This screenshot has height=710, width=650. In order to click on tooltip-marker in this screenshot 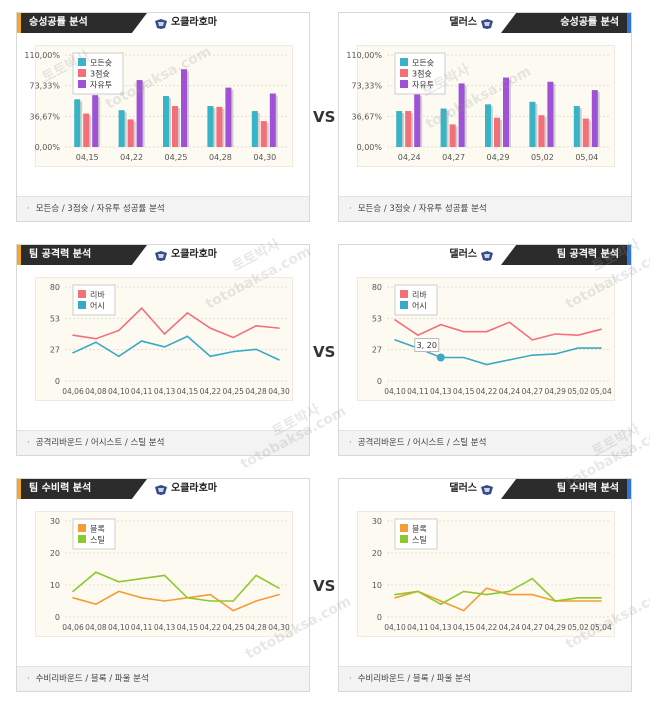, I will do `click(440, 357)`.